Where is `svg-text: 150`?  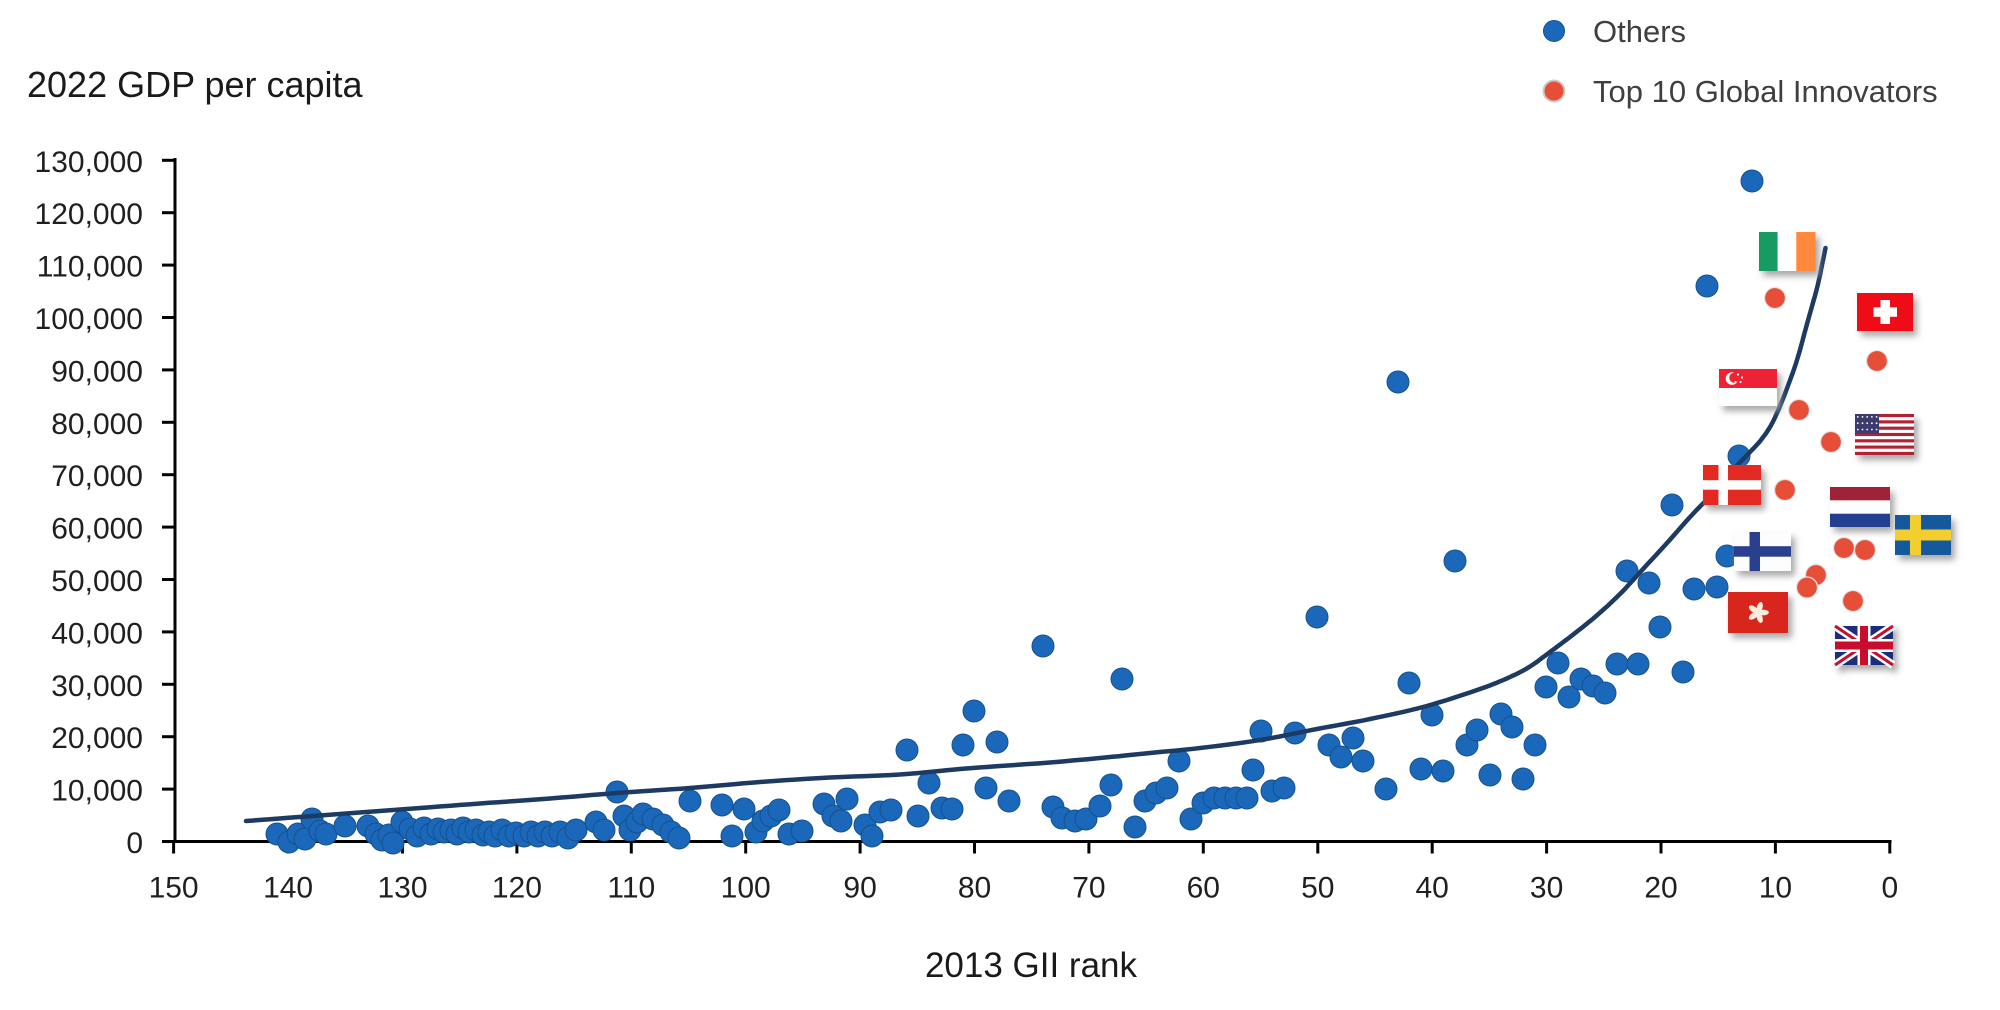 svg-text: 150 is located at coordinates (174, 888).